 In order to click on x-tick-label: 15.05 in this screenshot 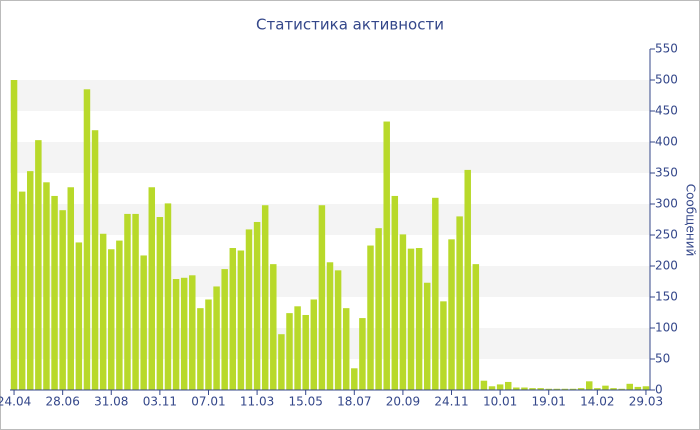, I will do `click(306, 402)`.